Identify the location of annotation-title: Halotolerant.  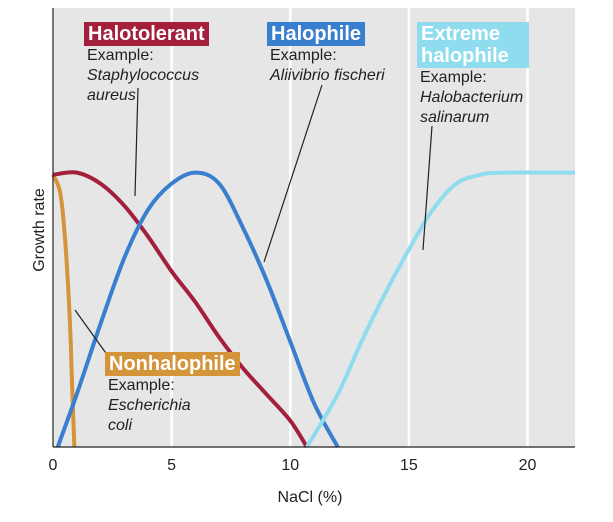
(146, 34).